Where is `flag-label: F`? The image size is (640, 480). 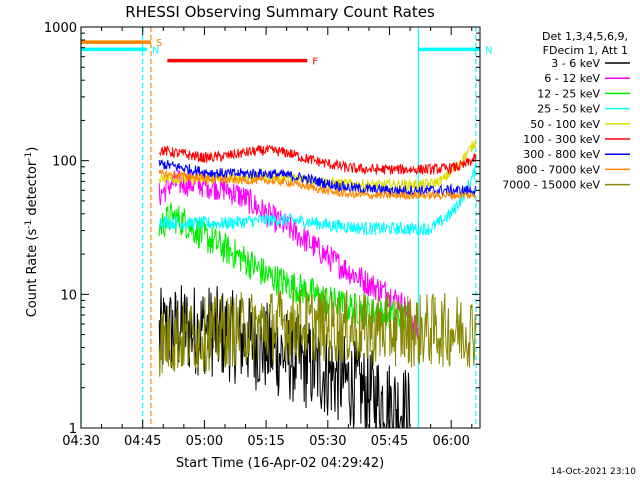 flag-label: F is located at coordinates (315, 62).